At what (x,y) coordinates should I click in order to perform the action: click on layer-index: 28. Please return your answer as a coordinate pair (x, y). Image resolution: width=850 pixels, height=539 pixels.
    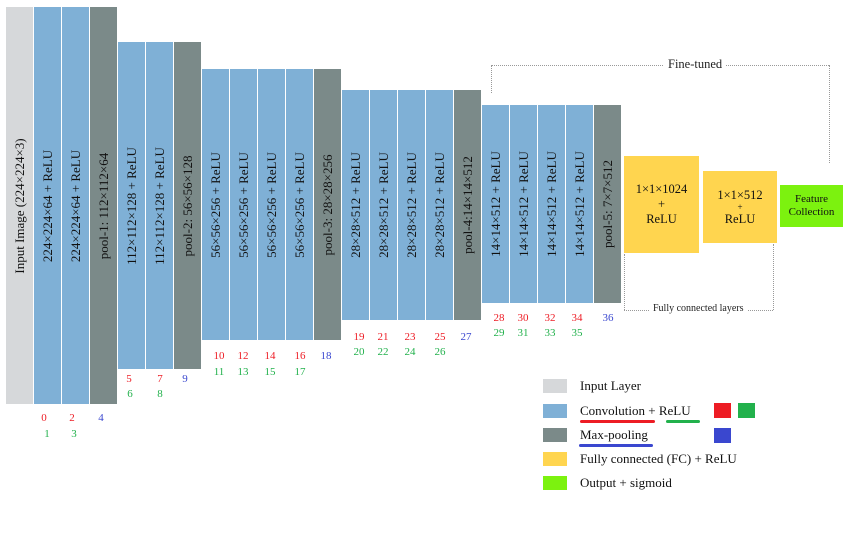
    Looking at the image, I should click on (499, 318).